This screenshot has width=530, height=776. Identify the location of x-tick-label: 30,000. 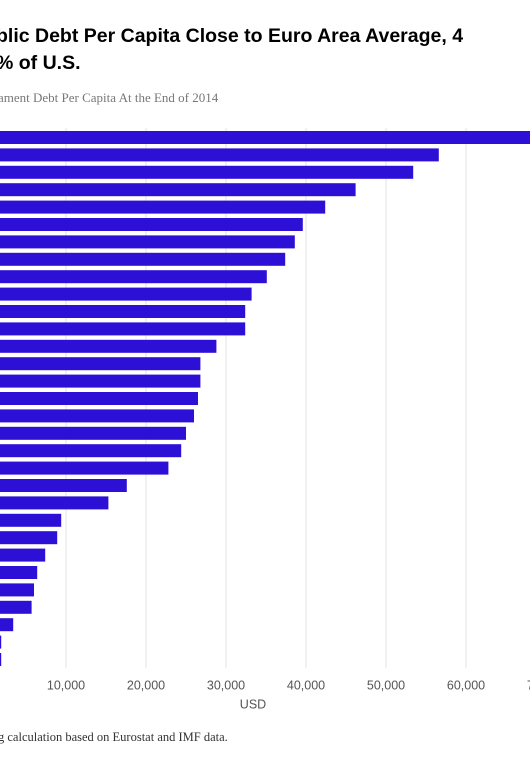
(226, 685).